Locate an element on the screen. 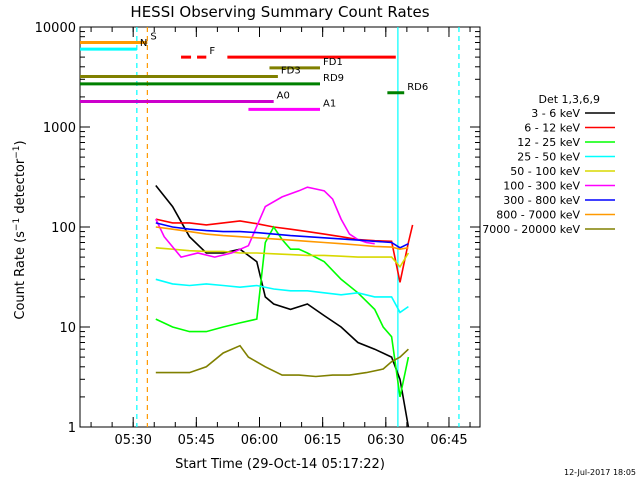 This screenshot has width=640, height=480. y-tick-label: 10000 is located at coordinates (55, 28).